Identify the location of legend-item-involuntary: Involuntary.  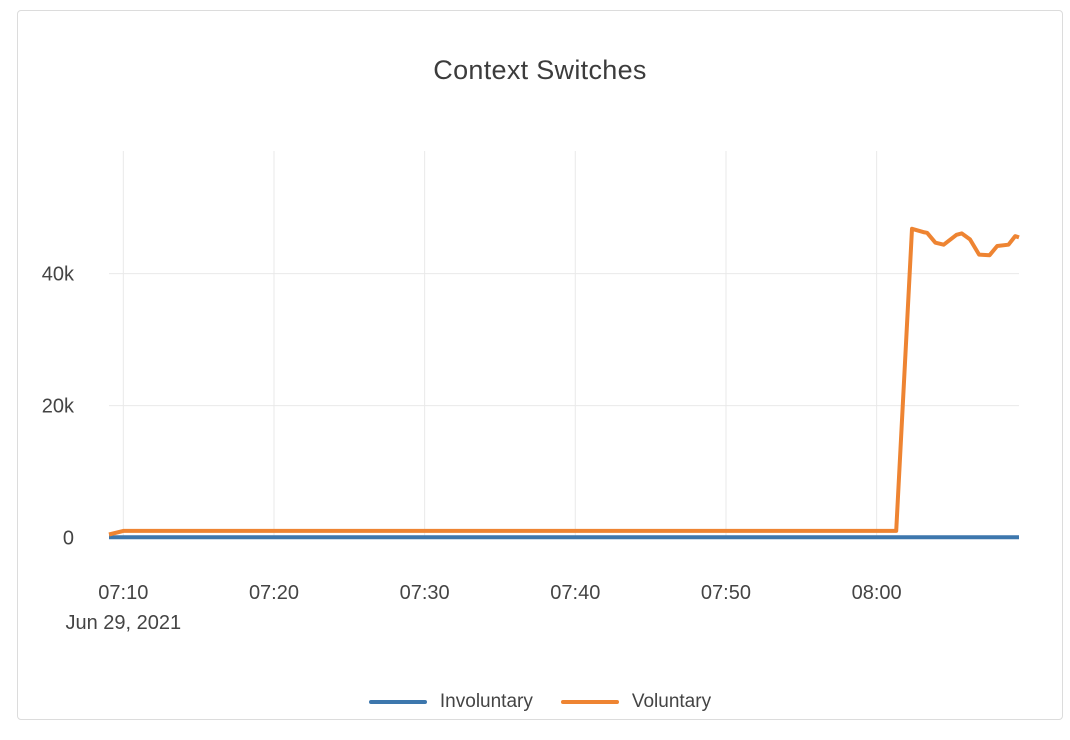
(450, 702).